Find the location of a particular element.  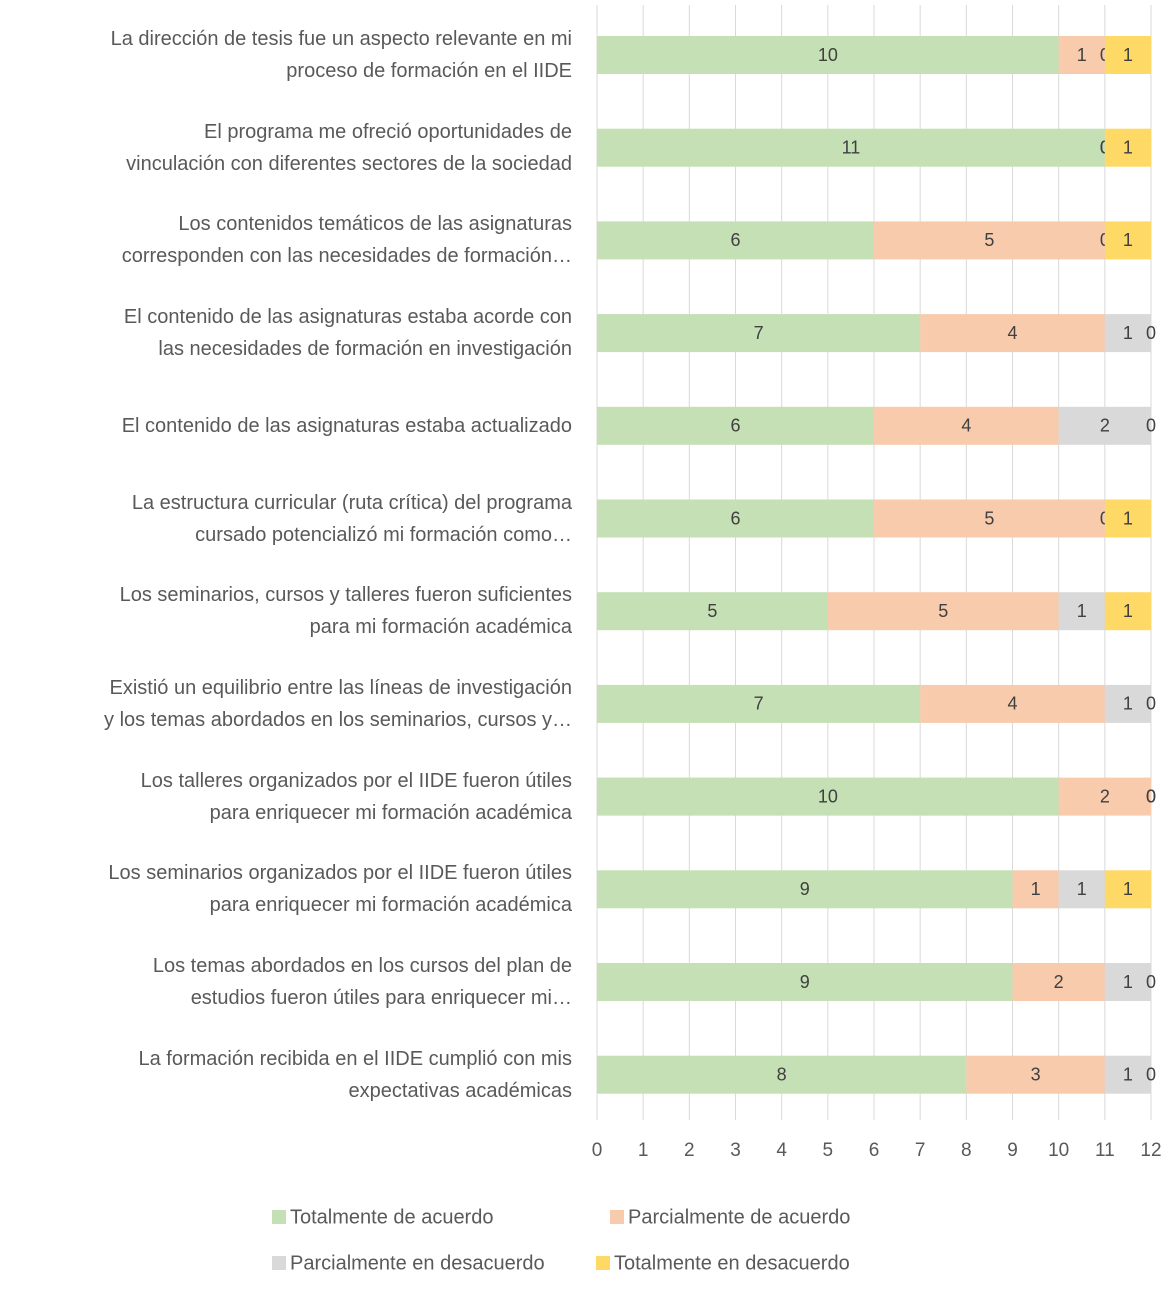

legend-label: Totalmente en desacuerdo is located at coordinates (732, 1263).